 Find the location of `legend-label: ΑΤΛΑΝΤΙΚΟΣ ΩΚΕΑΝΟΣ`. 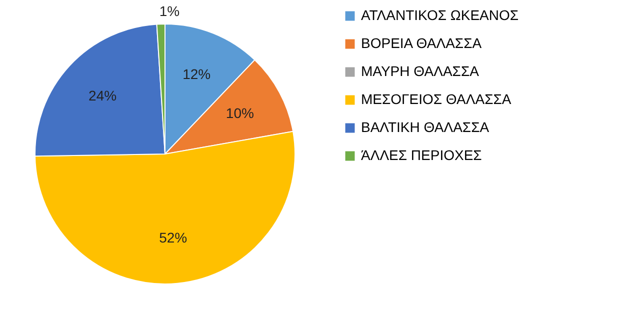

legend-label: ΑΤΛΑΝΤΙΚΟΣ ΩΚΕΑΝΟΣ is located at coordinates (440, 15).